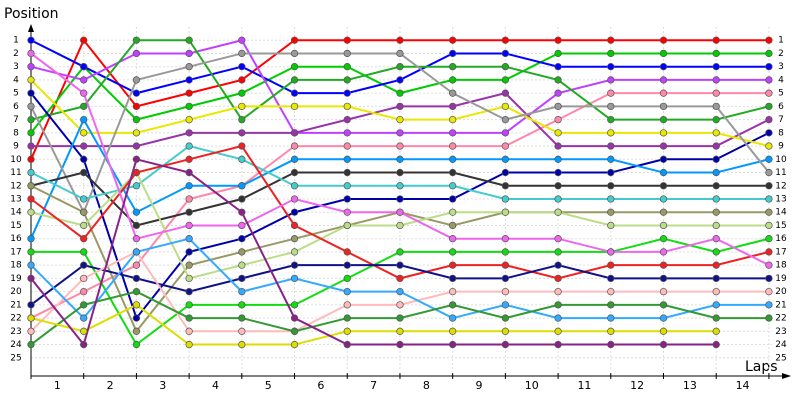 The image size is (800, 400). What do you see at coordinates (781, 266) in the screenshot?
I see `y-tick-label-right: 18` at bounding box center [781, 266].